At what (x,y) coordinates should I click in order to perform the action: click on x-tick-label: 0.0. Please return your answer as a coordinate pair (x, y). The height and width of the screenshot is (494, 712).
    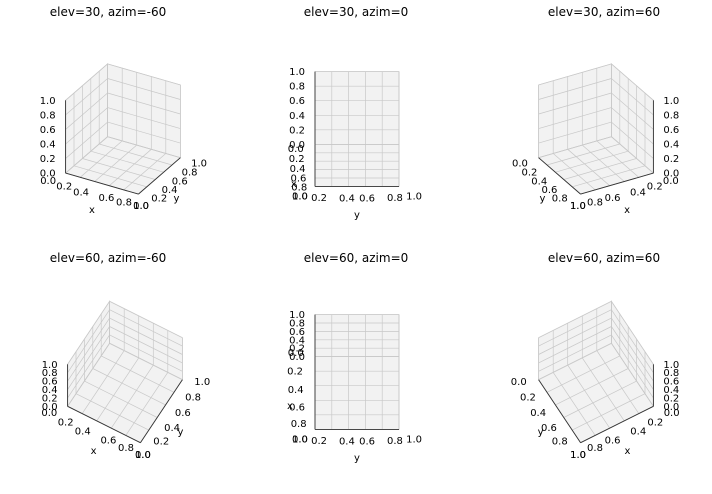
    Looking at the image, I should click on (296, 353).